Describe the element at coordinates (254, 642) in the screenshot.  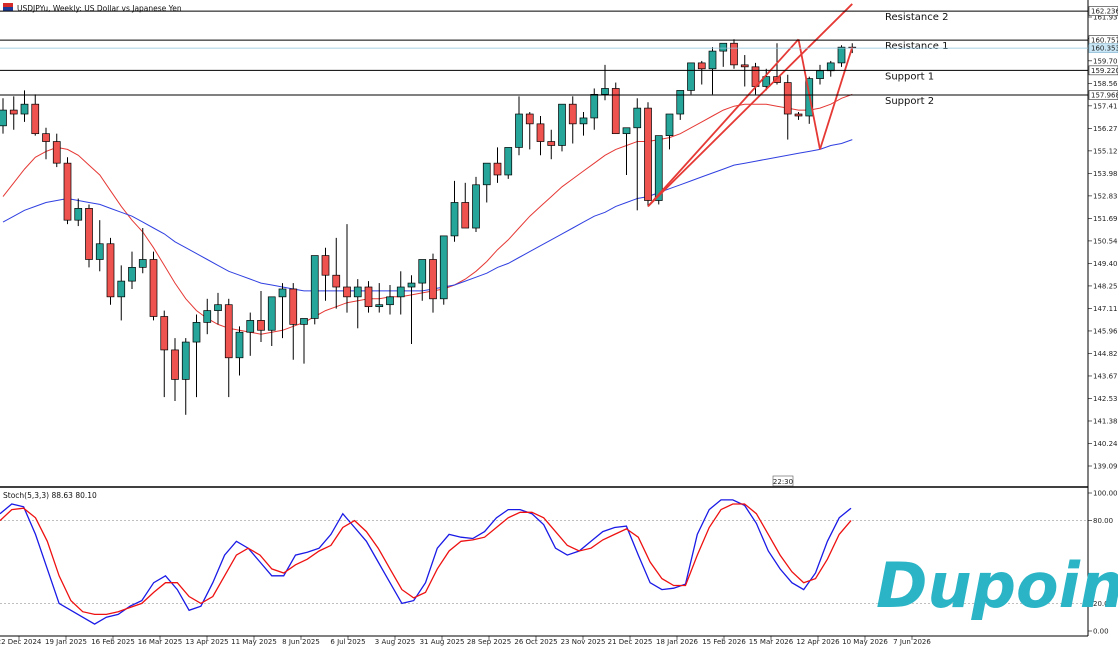
I see `time-tick-label: 11 May 2025` at that location.